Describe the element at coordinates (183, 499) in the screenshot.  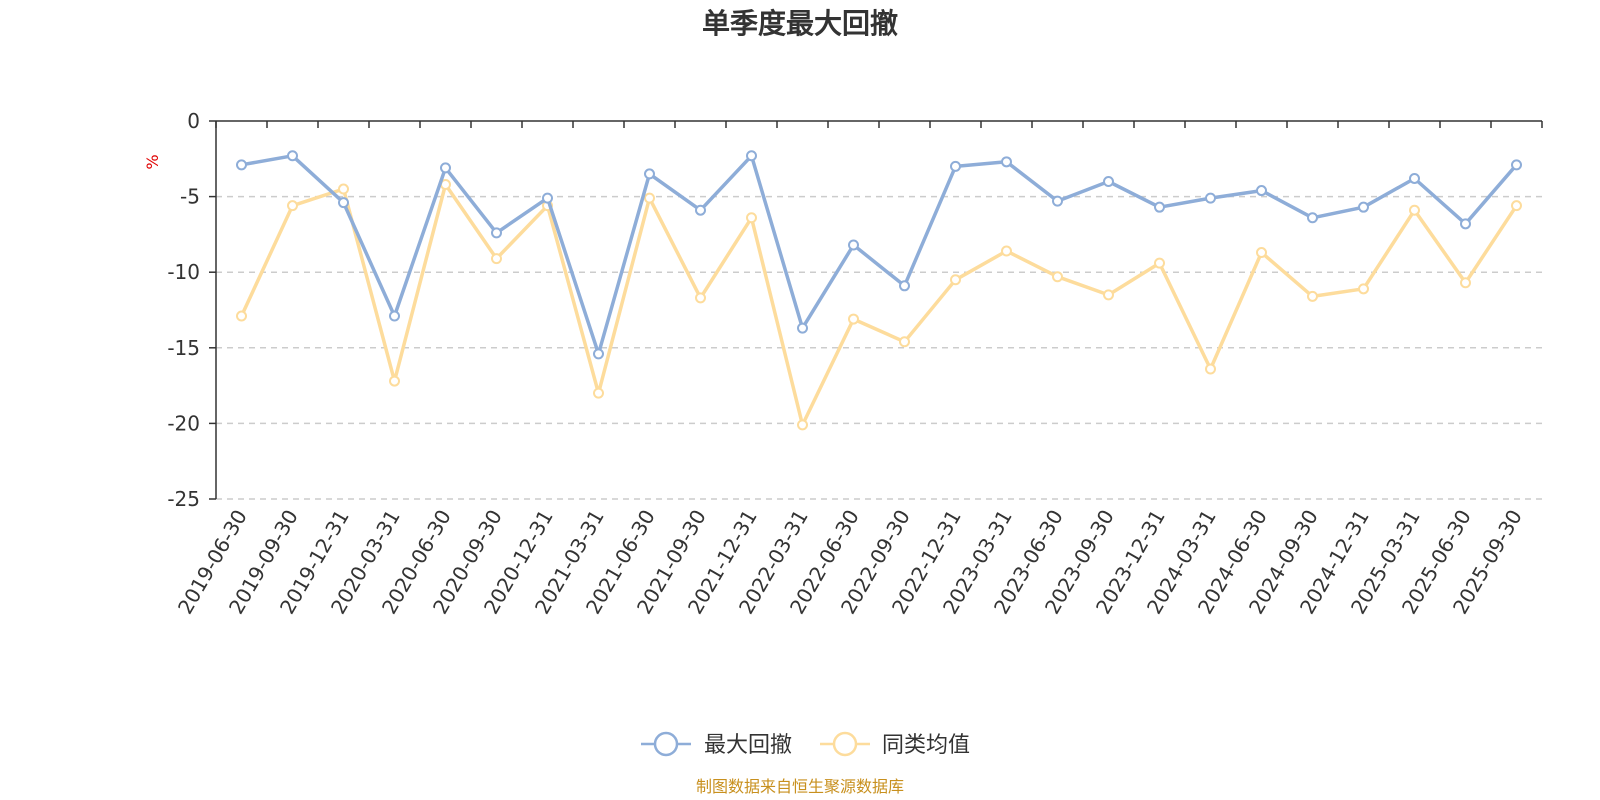
I see `y-tick-label: -25` at that location.